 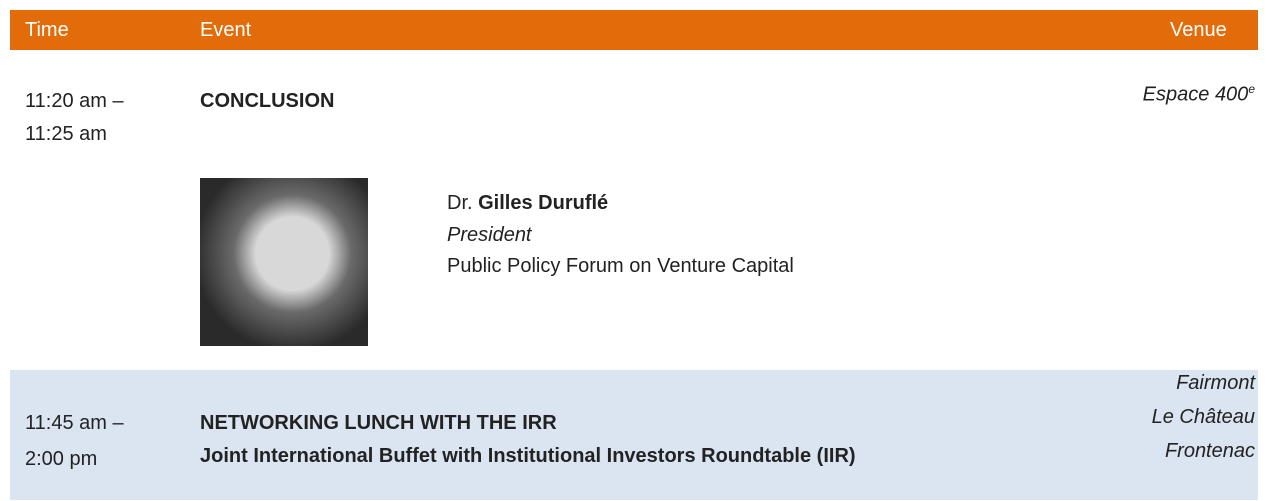 I want to click on header-venue: Venue, so click(x=1198, y=30).